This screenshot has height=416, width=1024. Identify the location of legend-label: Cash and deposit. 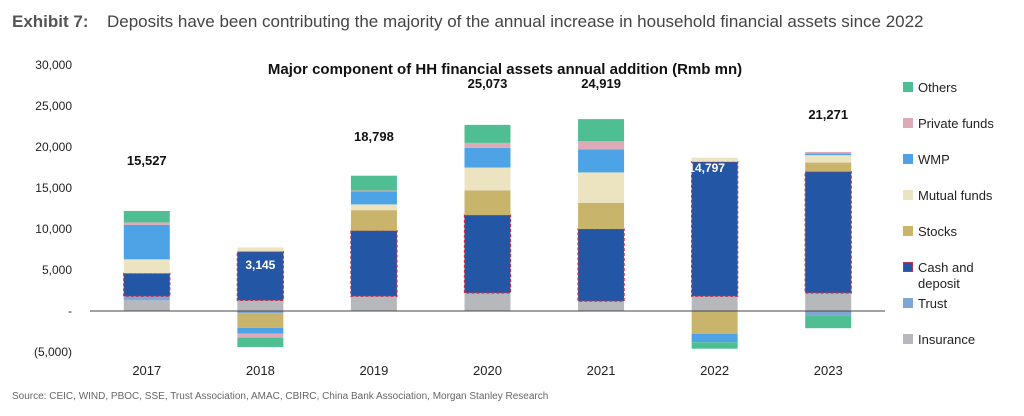
(946, 275).